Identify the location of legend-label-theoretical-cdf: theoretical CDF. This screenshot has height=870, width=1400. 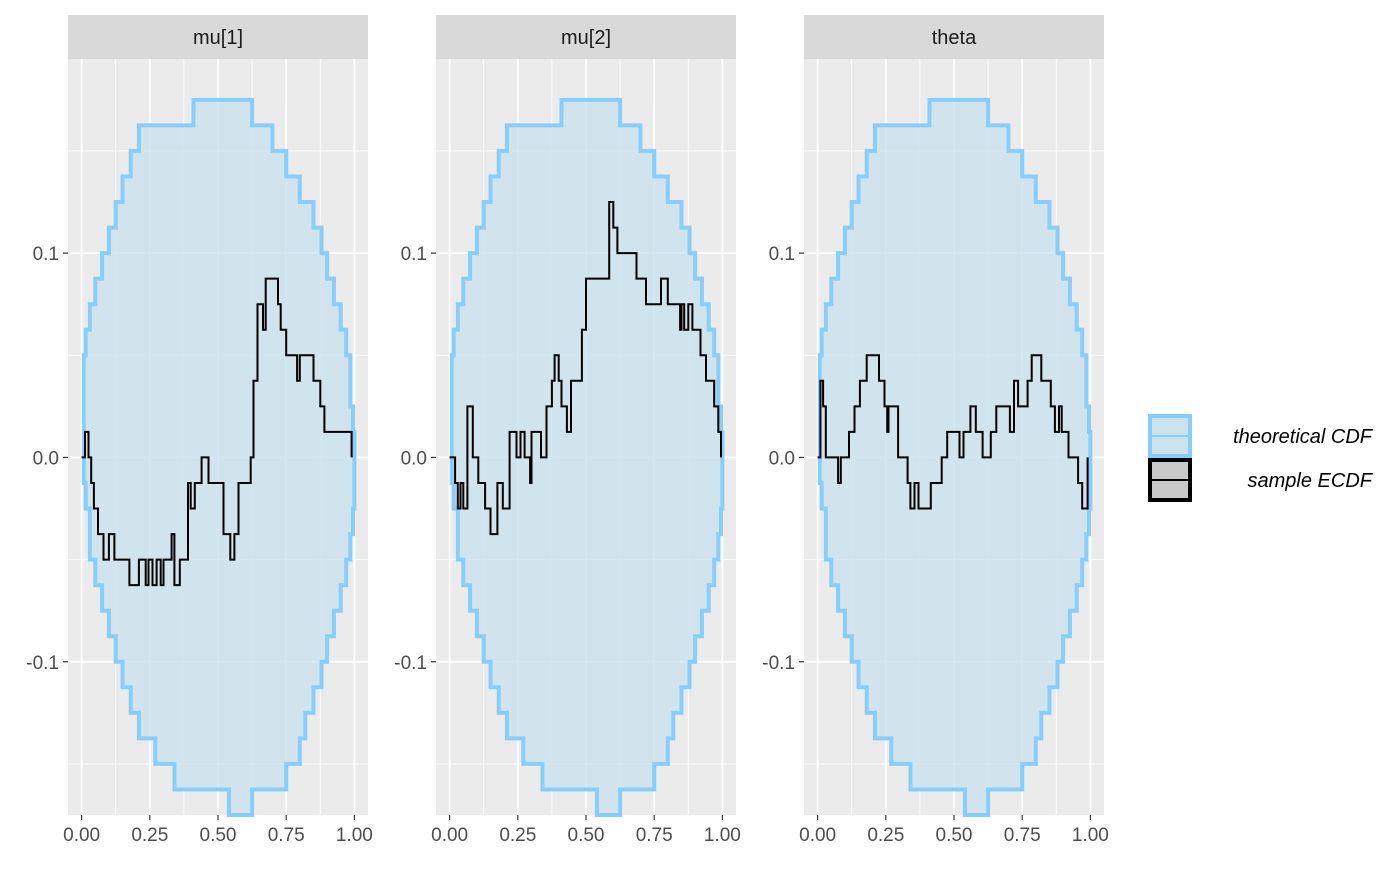
(1303, 437).